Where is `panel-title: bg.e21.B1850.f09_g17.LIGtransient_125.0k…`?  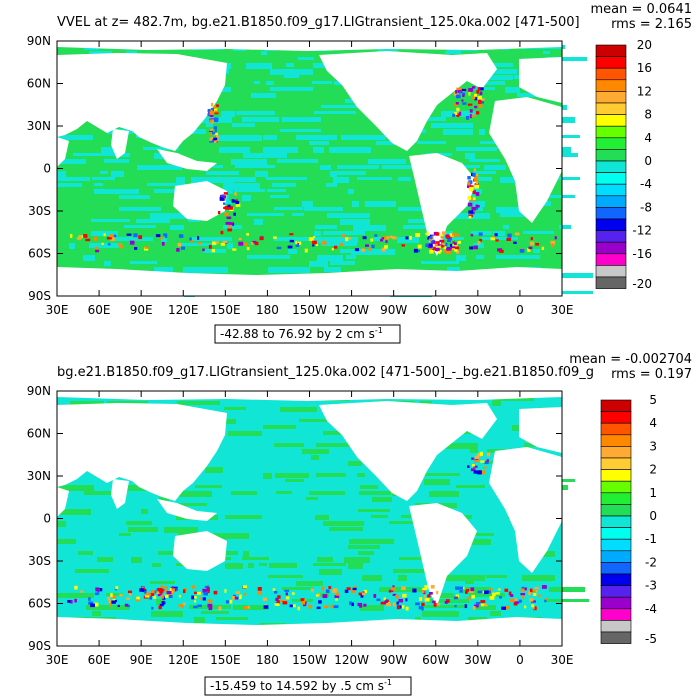
panel-title: bg.e21.B1850.f09_g17.LIGtransient_125.0k… is located at coordinates (325, 372).